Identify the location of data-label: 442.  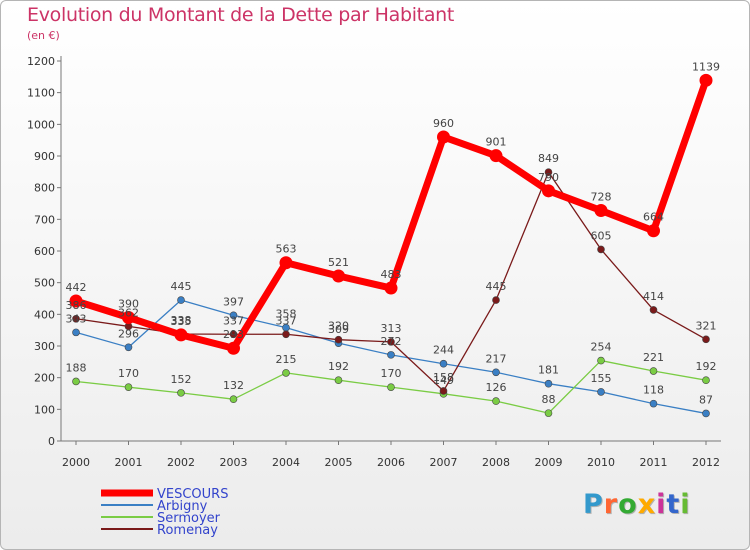
(76, 287).